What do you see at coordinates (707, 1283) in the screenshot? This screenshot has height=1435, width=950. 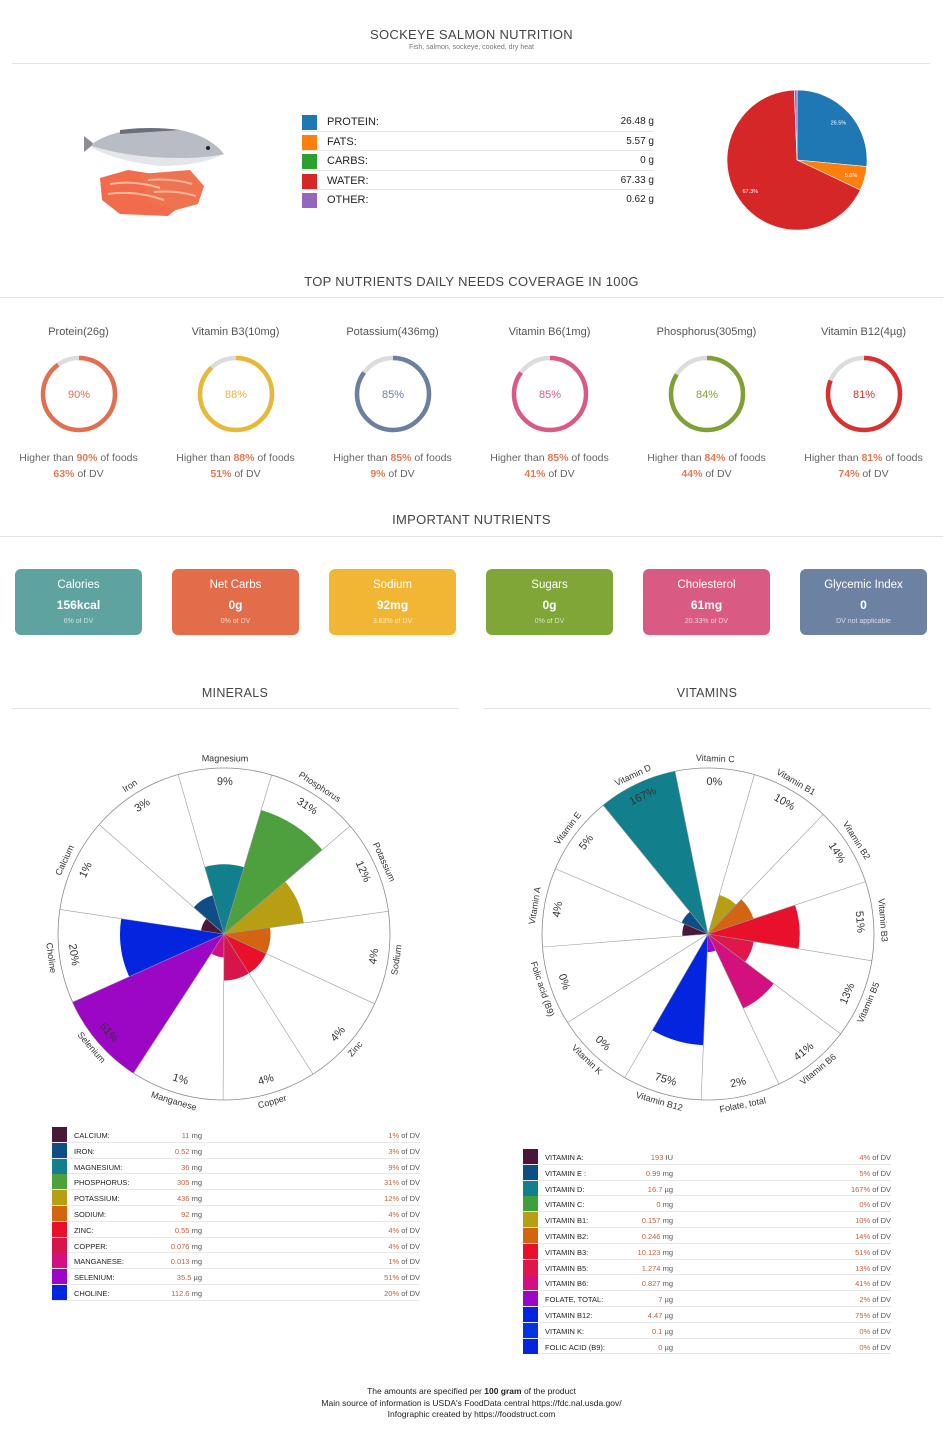 I see `nutrient-row: VITAMIN B6: 0.827 mg 41% of DV` at bounding box center [707, 1283].